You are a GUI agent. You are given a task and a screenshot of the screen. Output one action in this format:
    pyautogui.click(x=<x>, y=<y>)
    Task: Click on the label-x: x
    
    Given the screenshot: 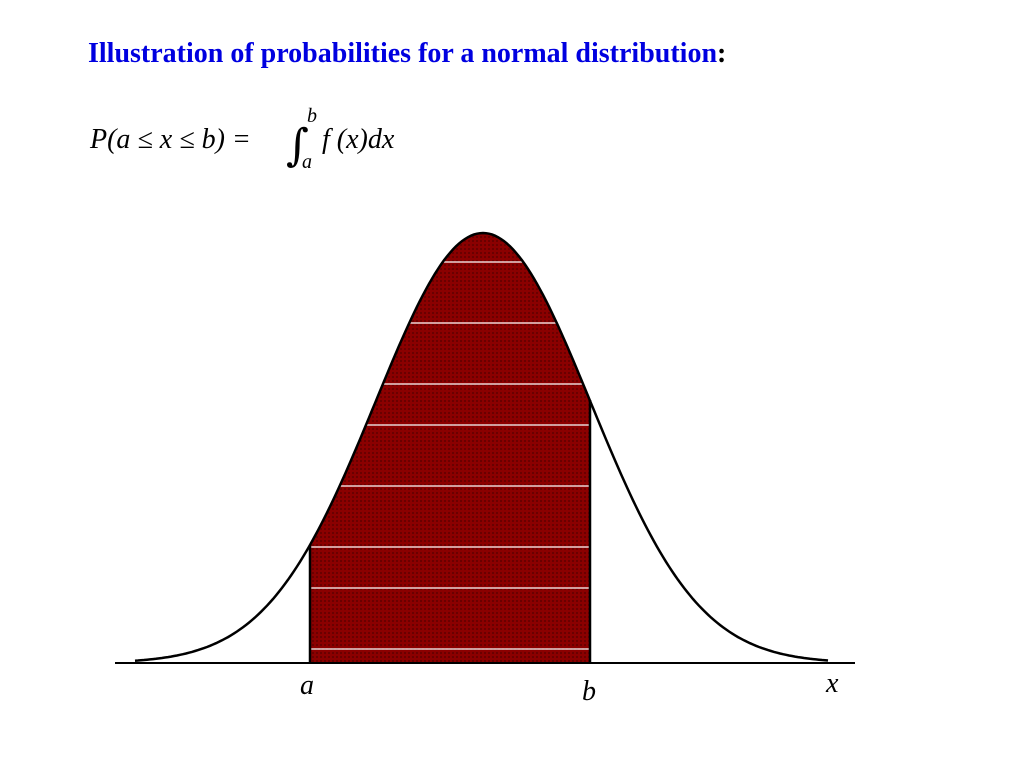 What is the action you would take?
    pyautogui.click(x=832, y=683)
    